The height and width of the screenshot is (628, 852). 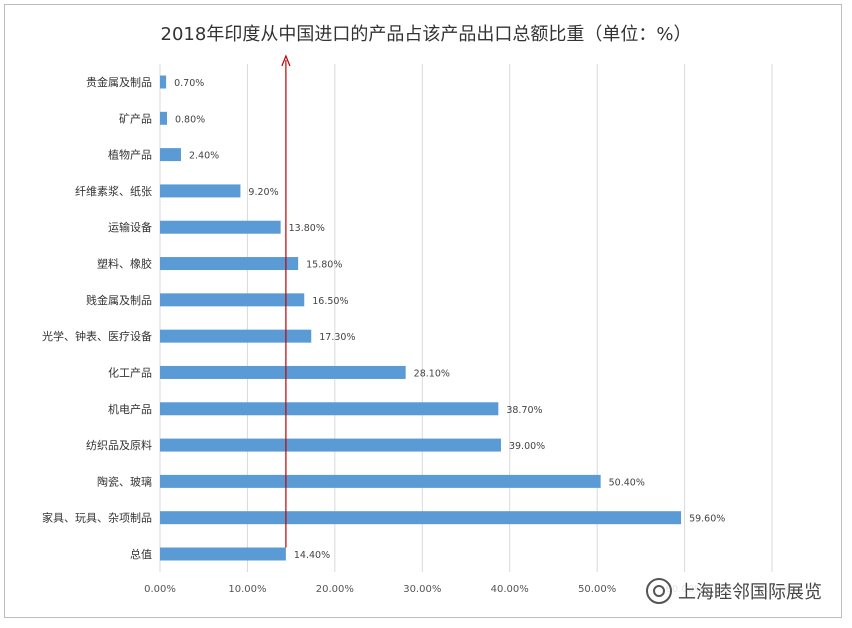 I want to click on data-label: 16.50%, so click(x=330, y=301).